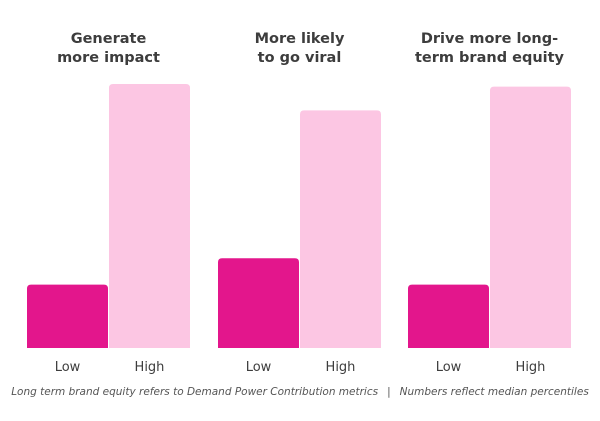 The width and height of the screenshot is (600, 421). I want to click on panel-1-title-line-1: Generate, so click(109, 39).